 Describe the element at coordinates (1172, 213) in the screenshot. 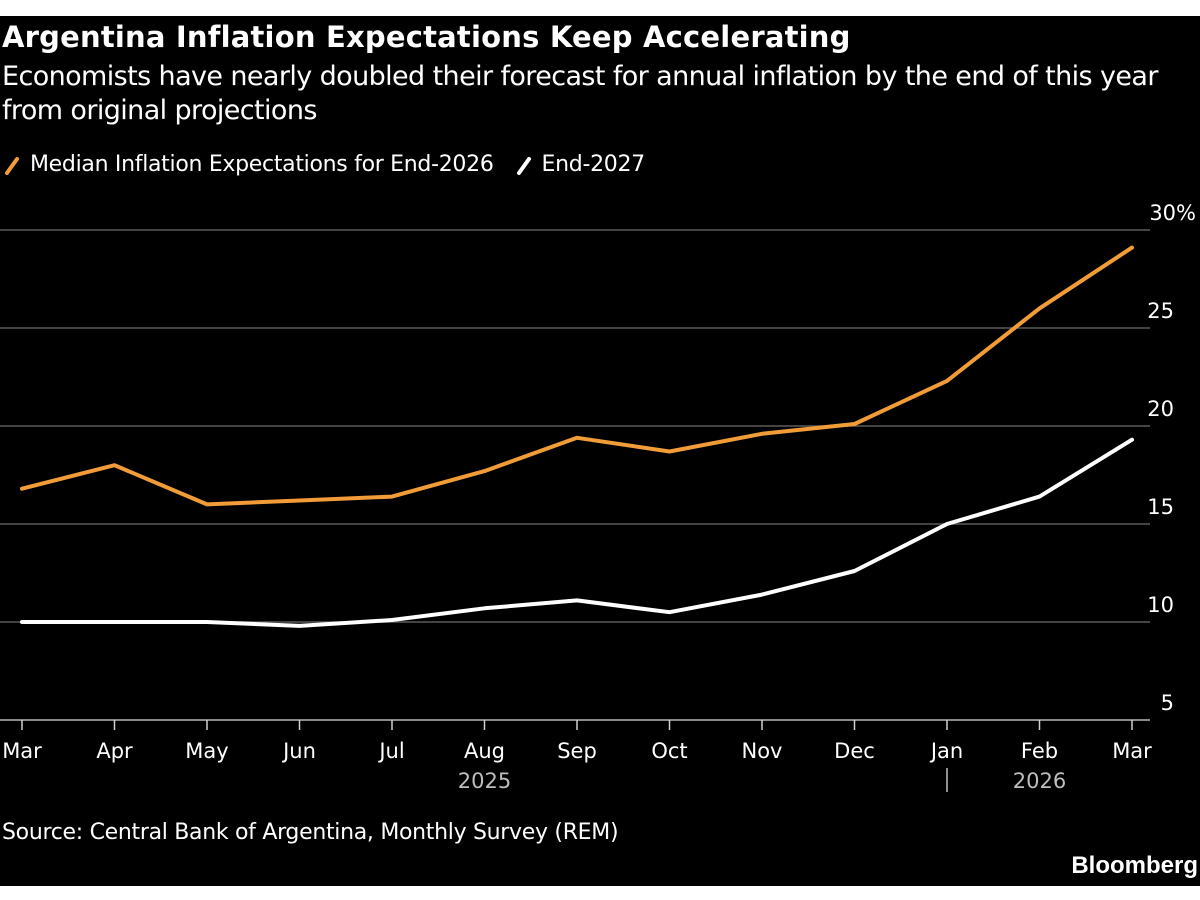

I see `y-tick-label: 30%` at that location.